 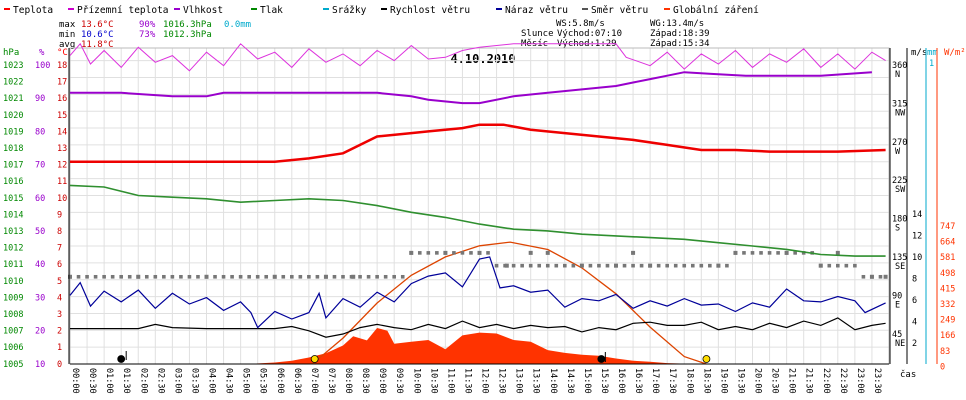 What do you see at coordinates (314, 359) in the screenshot?
I see `sunrise-marker` at bounding box center [314, 359].